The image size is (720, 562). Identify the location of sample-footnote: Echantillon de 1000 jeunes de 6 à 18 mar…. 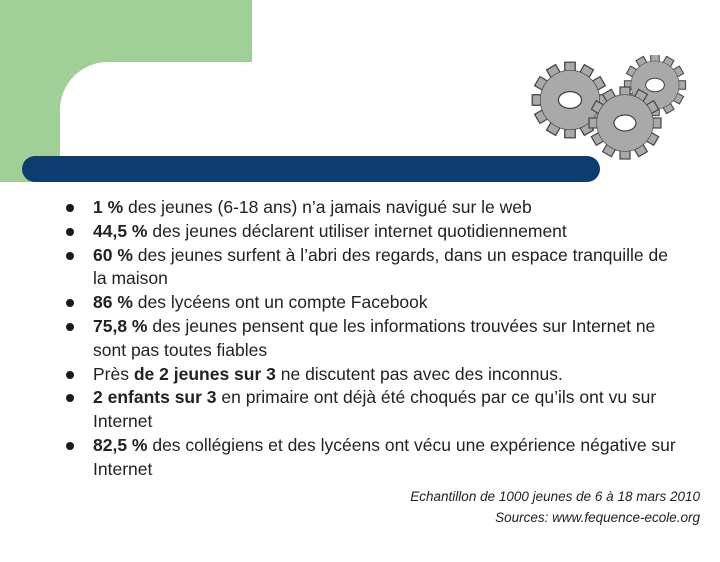
(555, 496).